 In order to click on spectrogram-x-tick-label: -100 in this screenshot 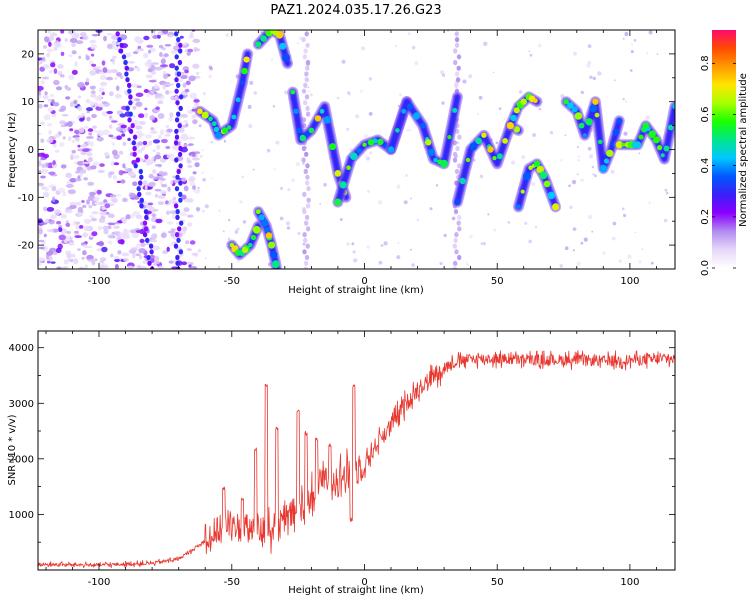, I will do `click(99, 281)`.